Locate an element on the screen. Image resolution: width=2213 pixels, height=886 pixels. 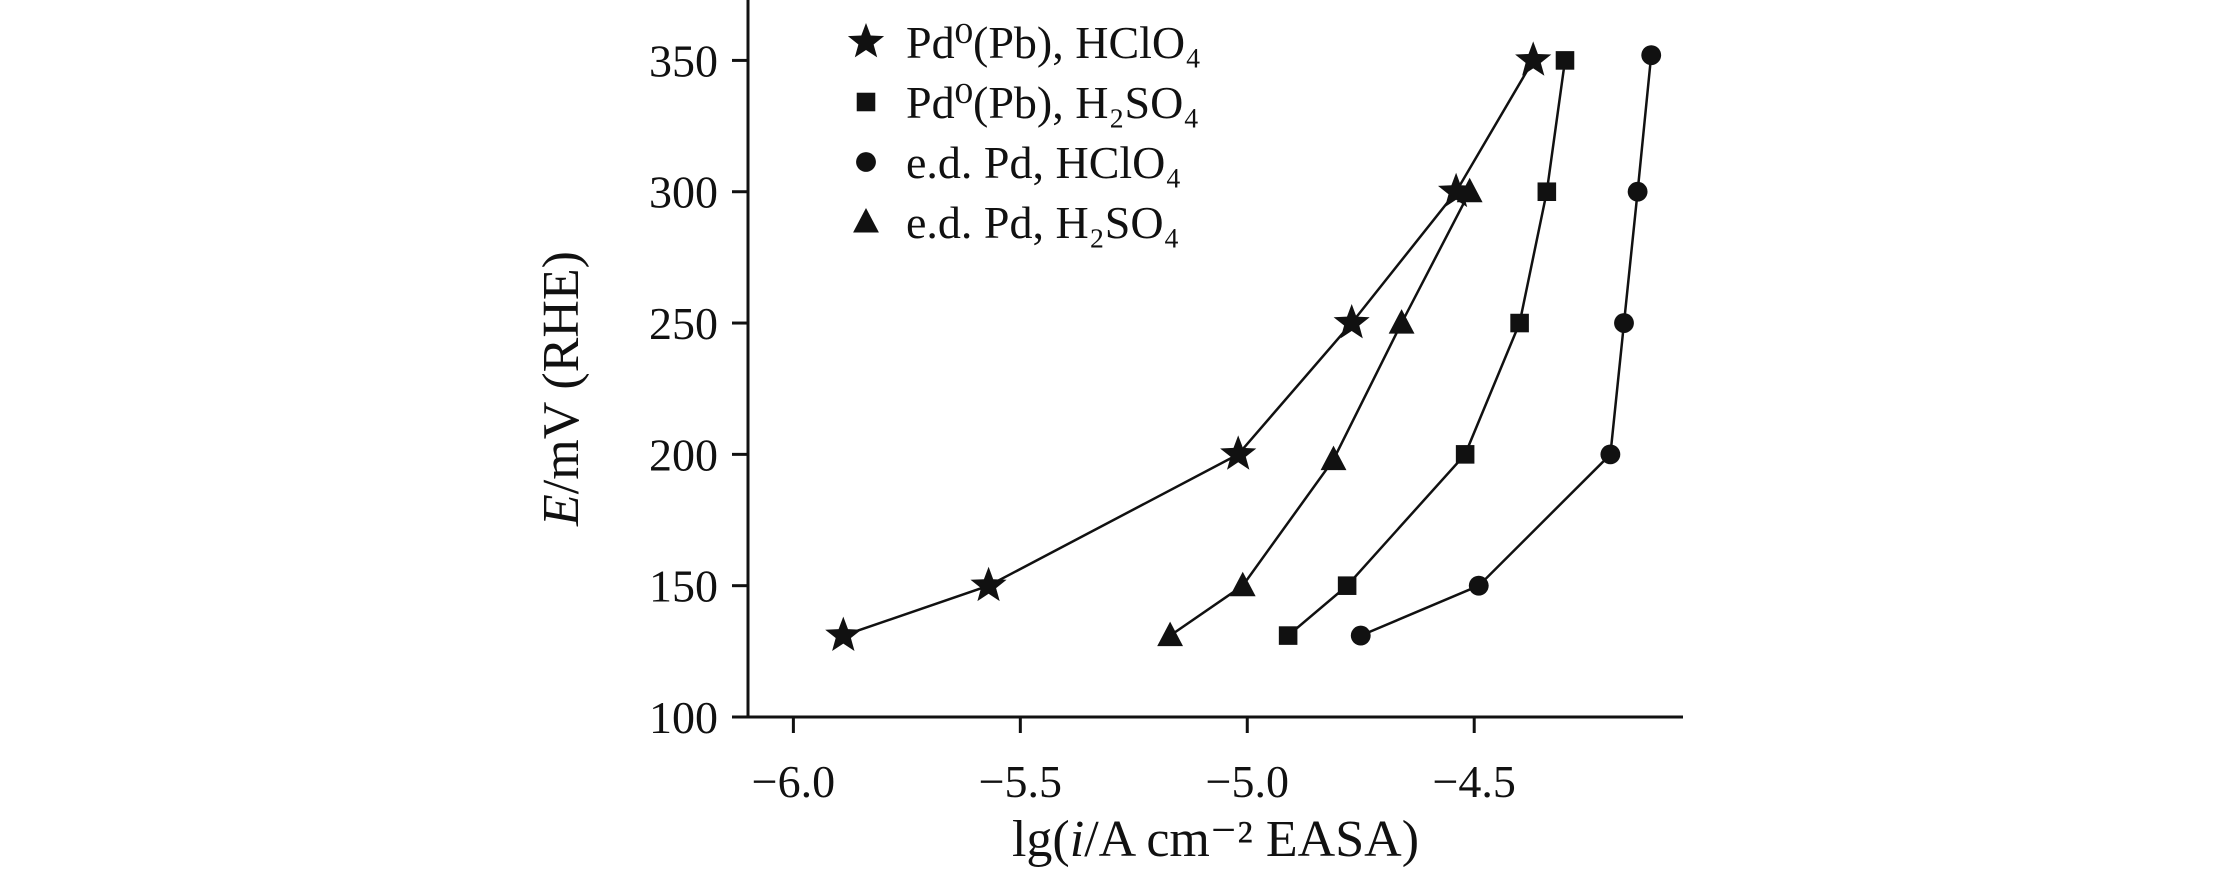
series-triangle is located at coordinates (1320, 412).